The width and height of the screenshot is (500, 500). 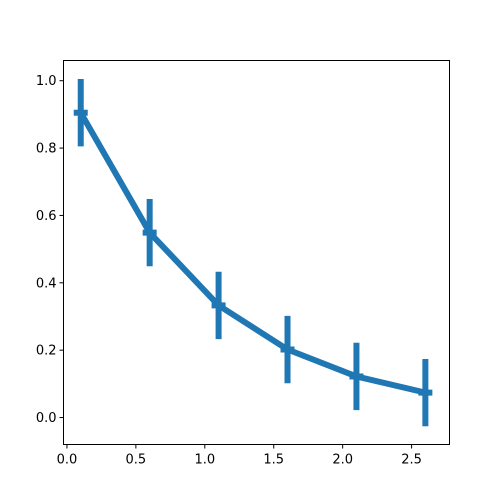 I want to click on y-tick-label: 0.6, so click(x=46, y=216).